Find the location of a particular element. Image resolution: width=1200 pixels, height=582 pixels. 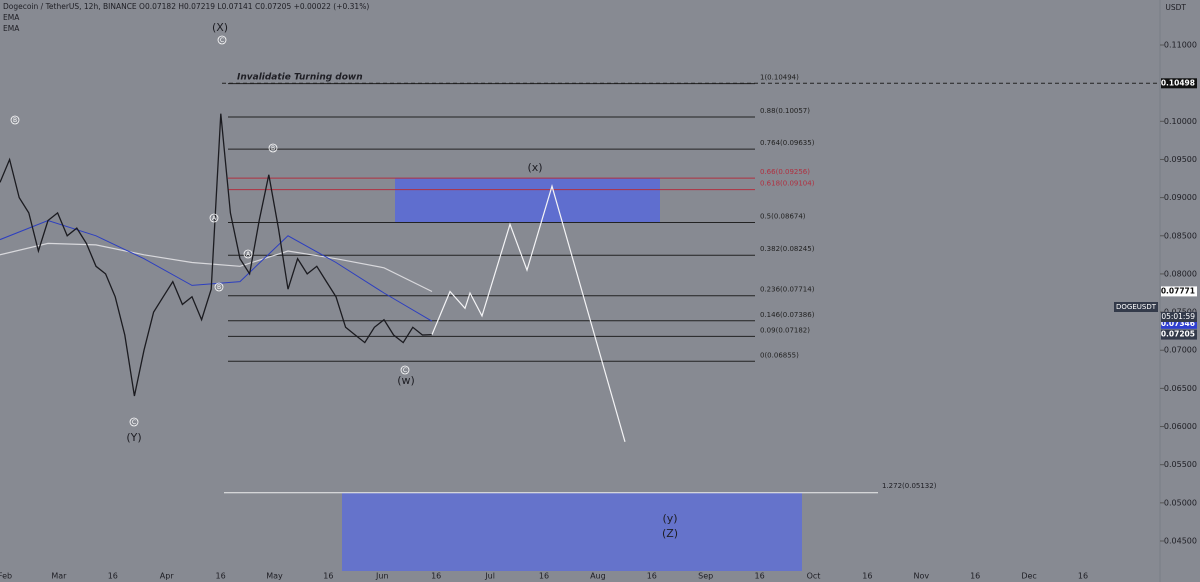

fib-label: 0.5(0.08674) is located at coordinates (783, 216).